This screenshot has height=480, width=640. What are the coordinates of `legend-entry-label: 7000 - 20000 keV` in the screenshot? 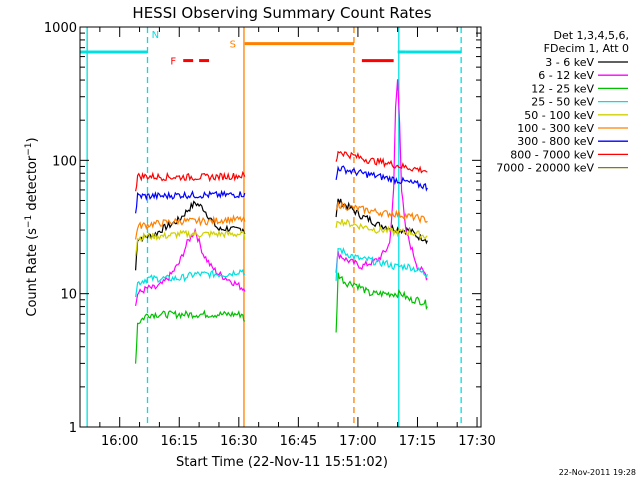 It's located at (545, 168).